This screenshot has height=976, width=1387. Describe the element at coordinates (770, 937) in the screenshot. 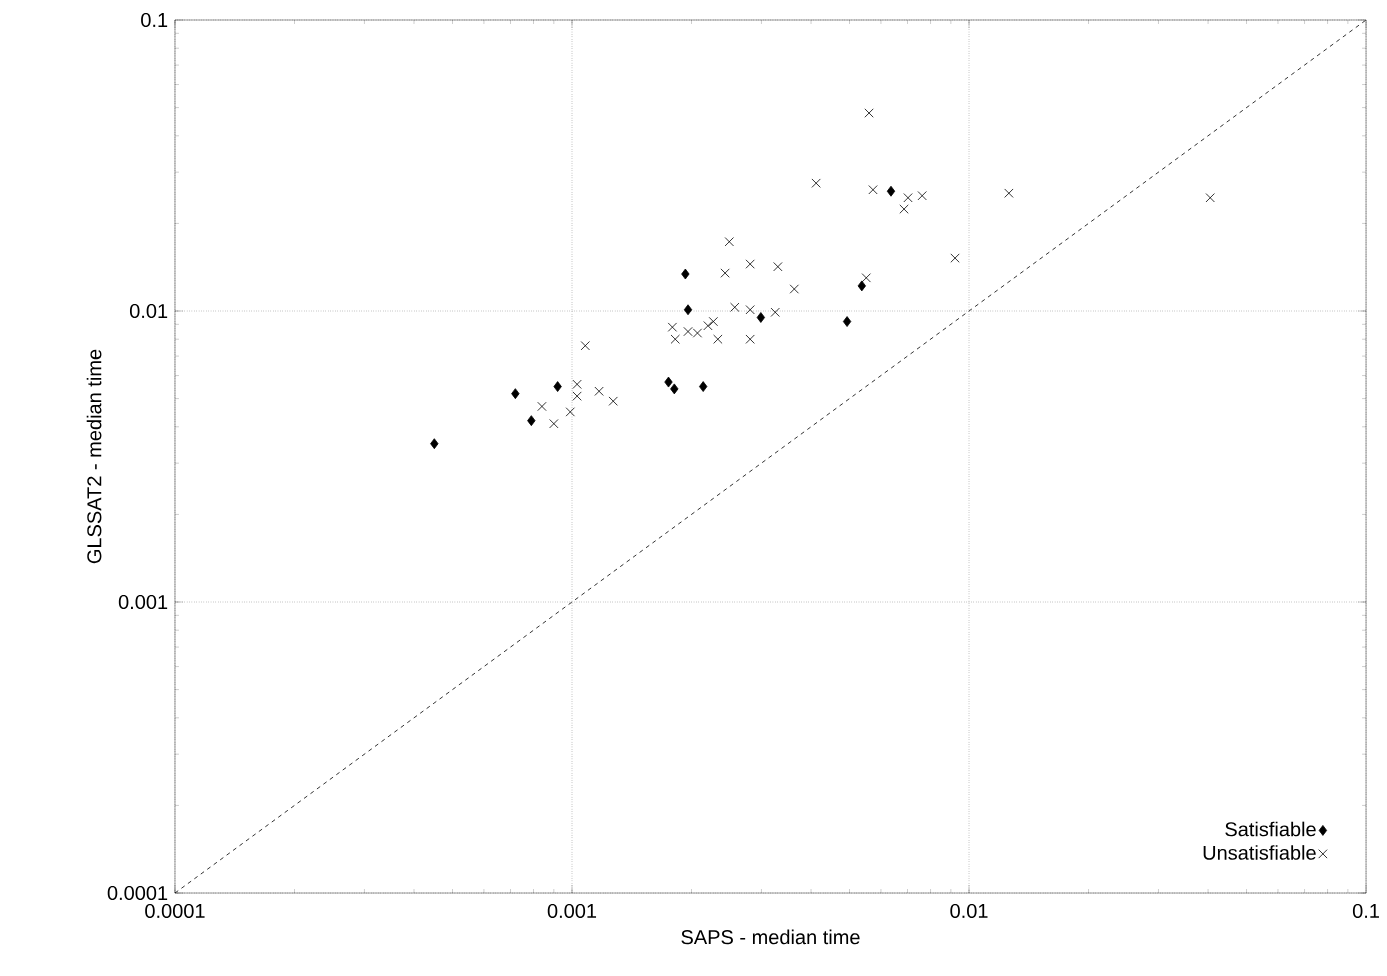

I see `x-axis-title: SAPS - median time` at that location.